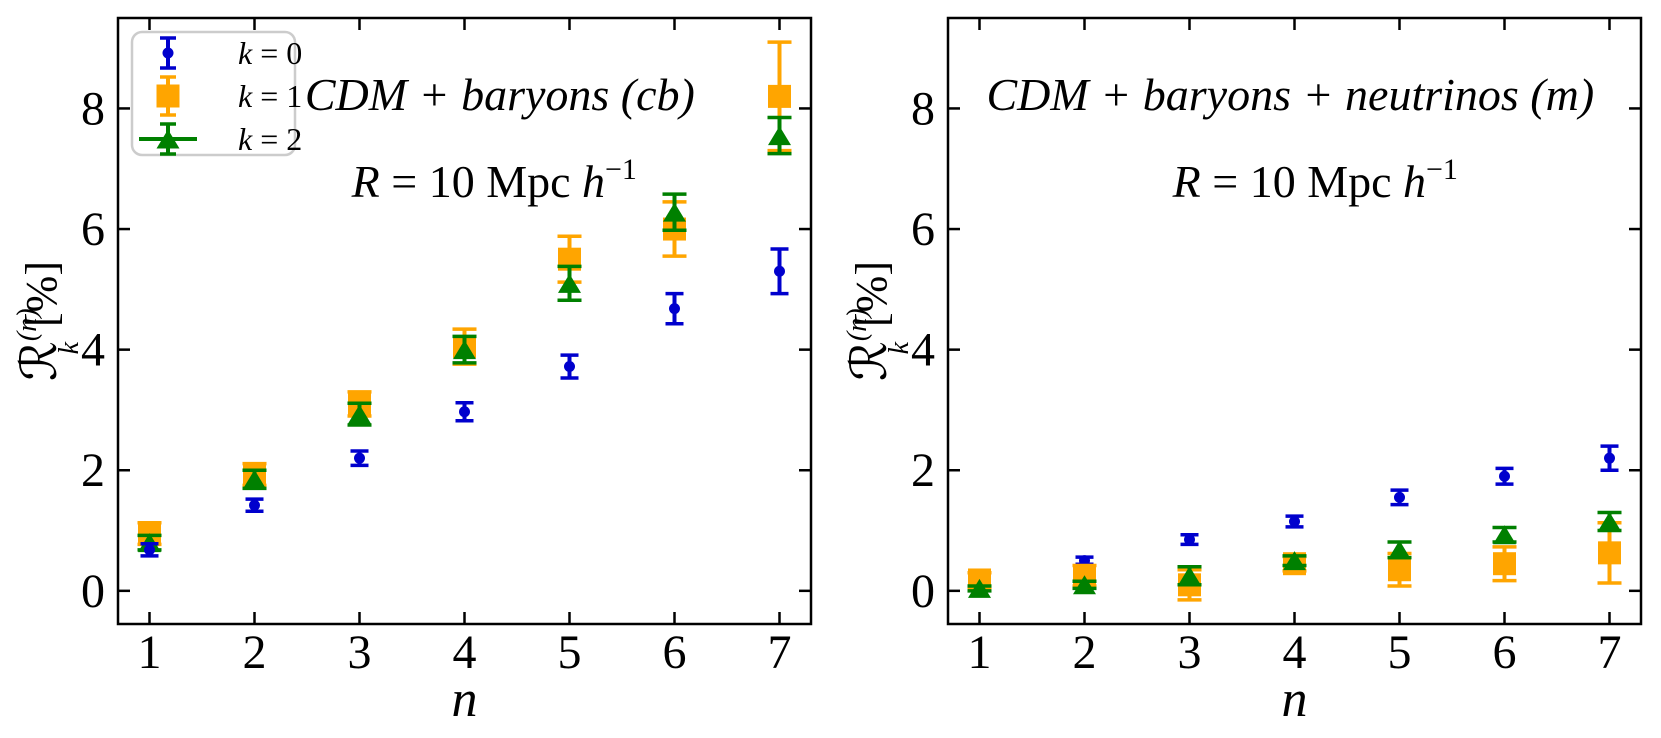  I want to click on panel-title: CDM + baryons (cb), so click(500, 94).